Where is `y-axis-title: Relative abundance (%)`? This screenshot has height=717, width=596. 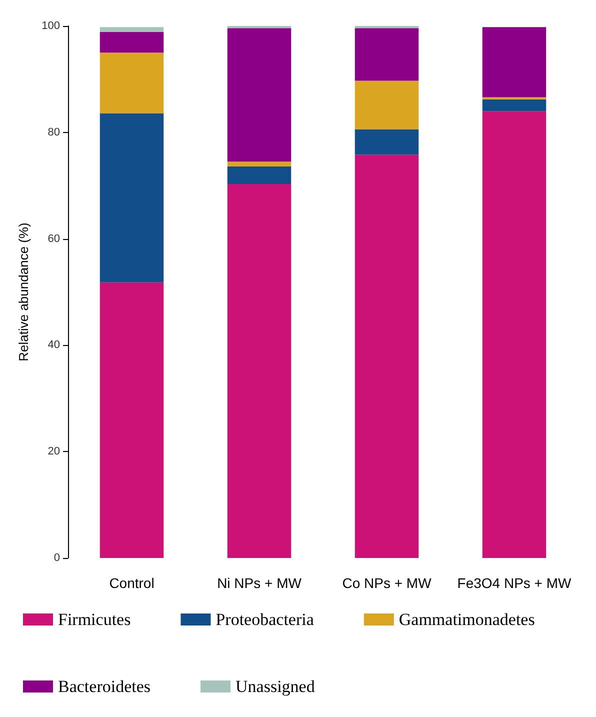
y-axis-title: Relative abundance (%) is located at coordinates (23, 292).